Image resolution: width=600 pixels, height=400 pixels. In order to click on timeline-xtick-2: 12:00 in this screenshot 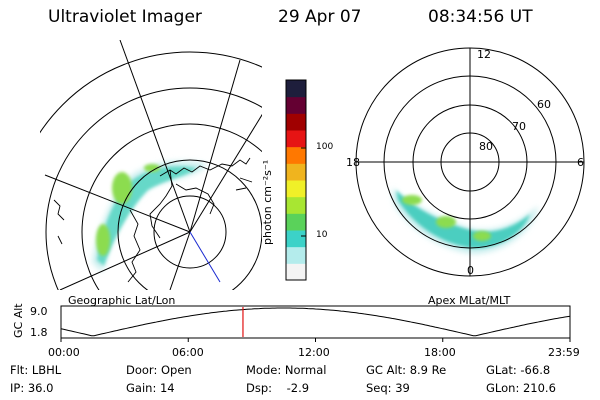, I will do `click(314, 352)`.